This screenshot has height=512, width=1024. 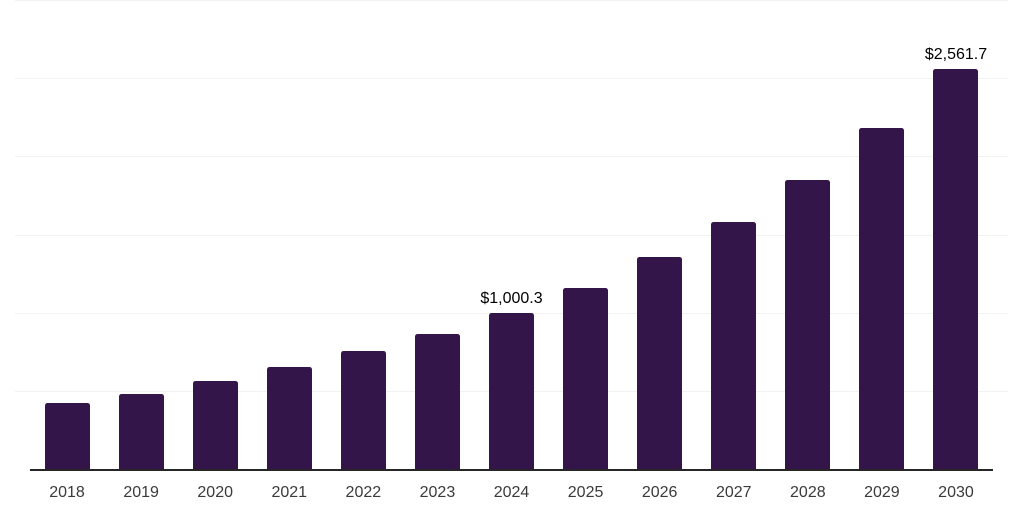 I want to click on bar-2027, so click(x=734, y=345).